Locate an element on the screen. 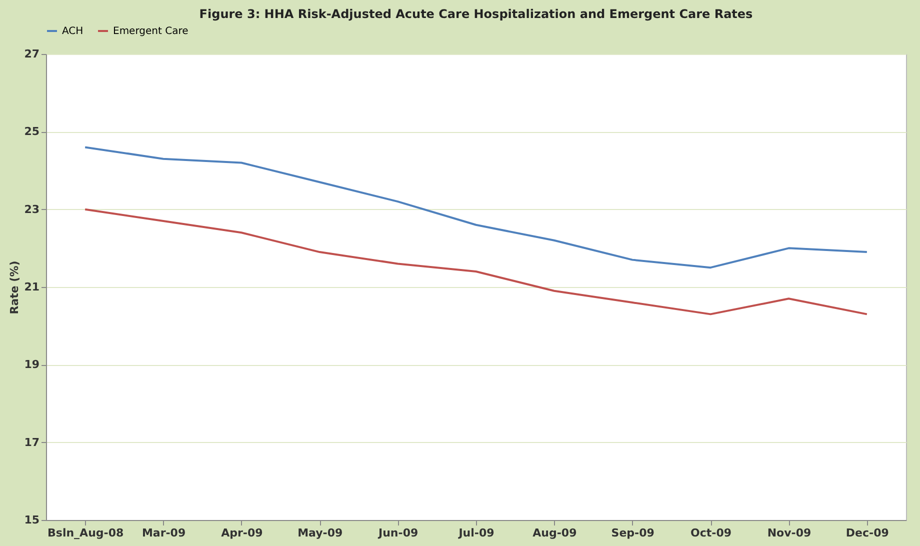 This screenshot has height=546, width=920. x-tick-label: Mar-09 is located at coordinates (164, 533).